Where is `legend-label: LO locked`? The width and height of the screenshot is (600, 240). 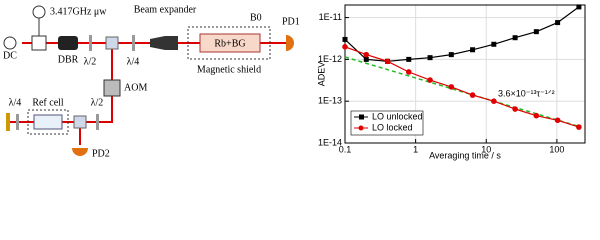 legend-label: LO locked is located at coordinates (392, 127).